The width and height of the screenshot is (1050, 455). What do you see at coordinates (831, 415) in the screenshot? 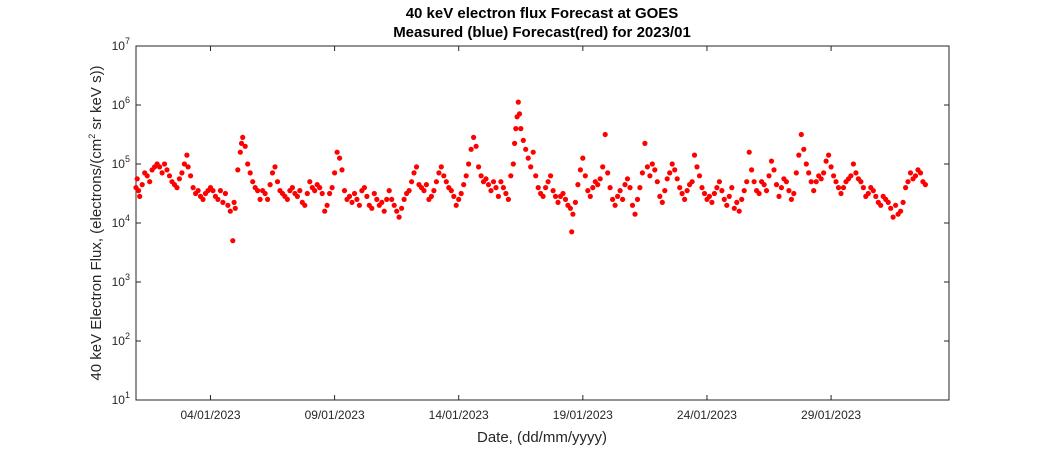
I see `x-tick-label: 29/01/2023` at bounding box center [831, 415].